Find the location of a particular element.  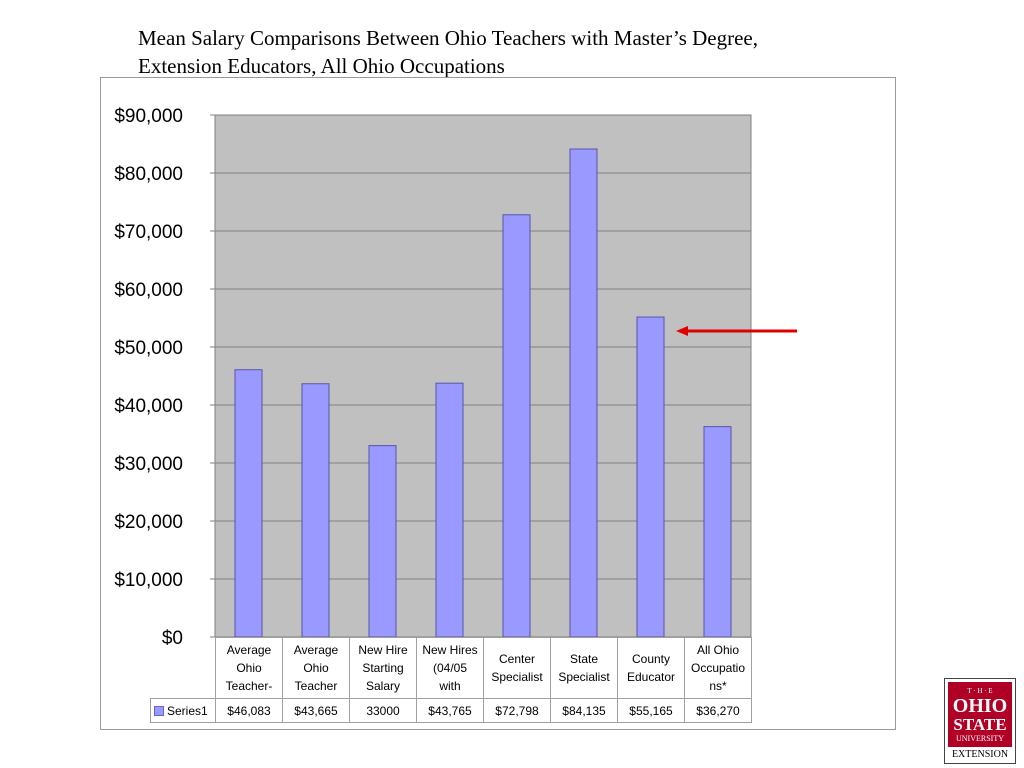

category-label-2-line-2: Ohio is located at coordinates (316, 668).